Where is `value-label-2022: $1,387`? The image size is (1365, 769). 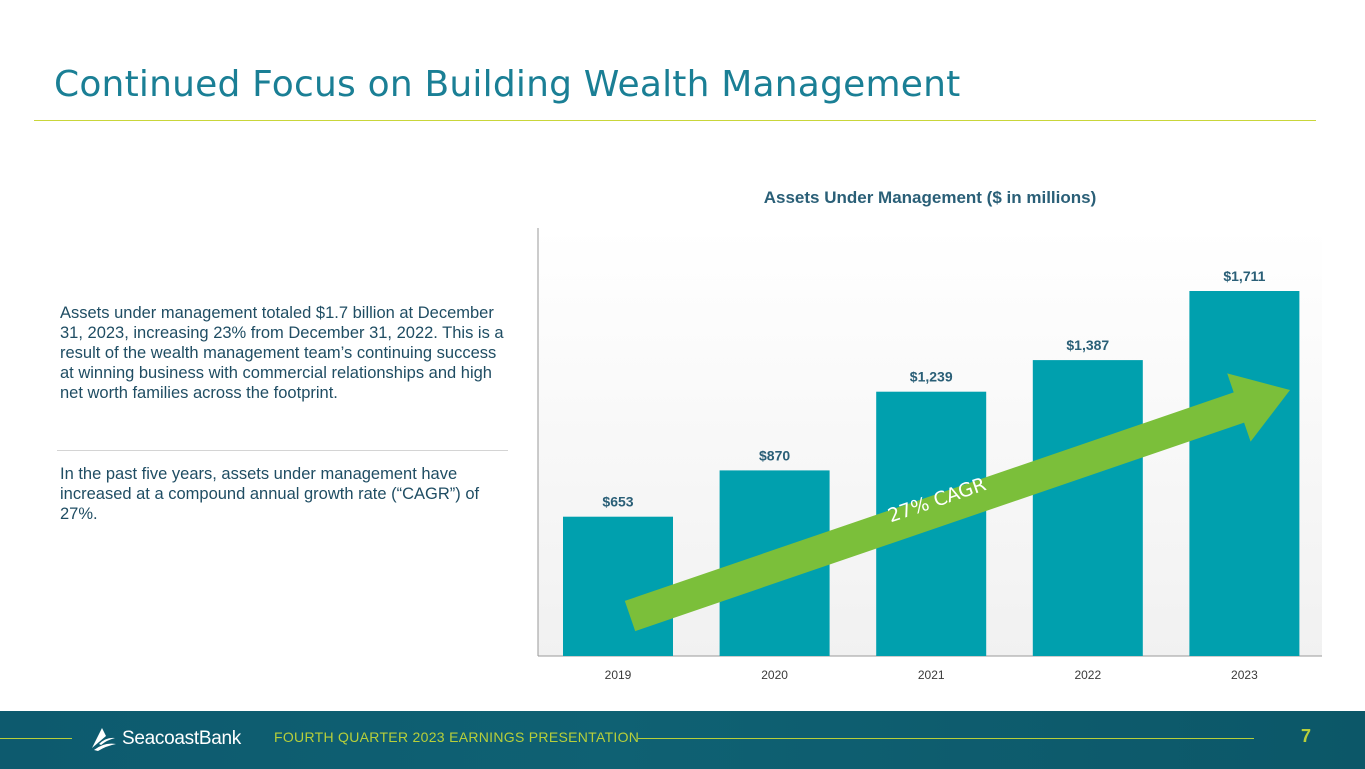 value-label-2022: $1,387 is located at coordinates (1087, 345).